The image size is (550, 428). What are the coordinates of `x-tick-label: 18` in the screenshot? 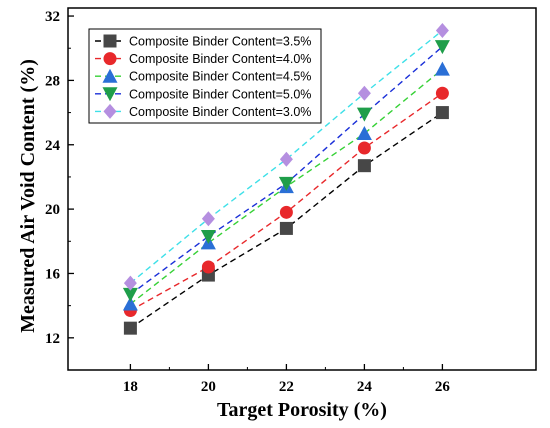 It's located at (130, 387).